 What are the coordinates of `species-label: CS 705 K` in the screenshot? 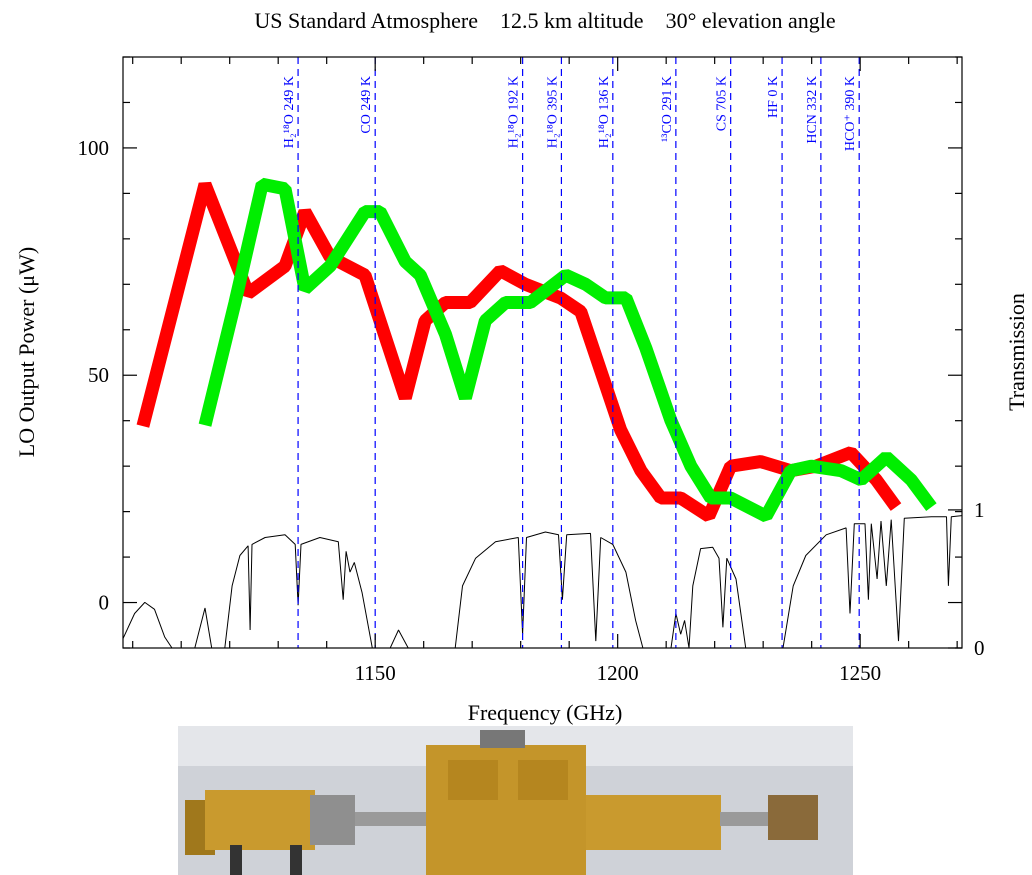 It's located at (722, 103).